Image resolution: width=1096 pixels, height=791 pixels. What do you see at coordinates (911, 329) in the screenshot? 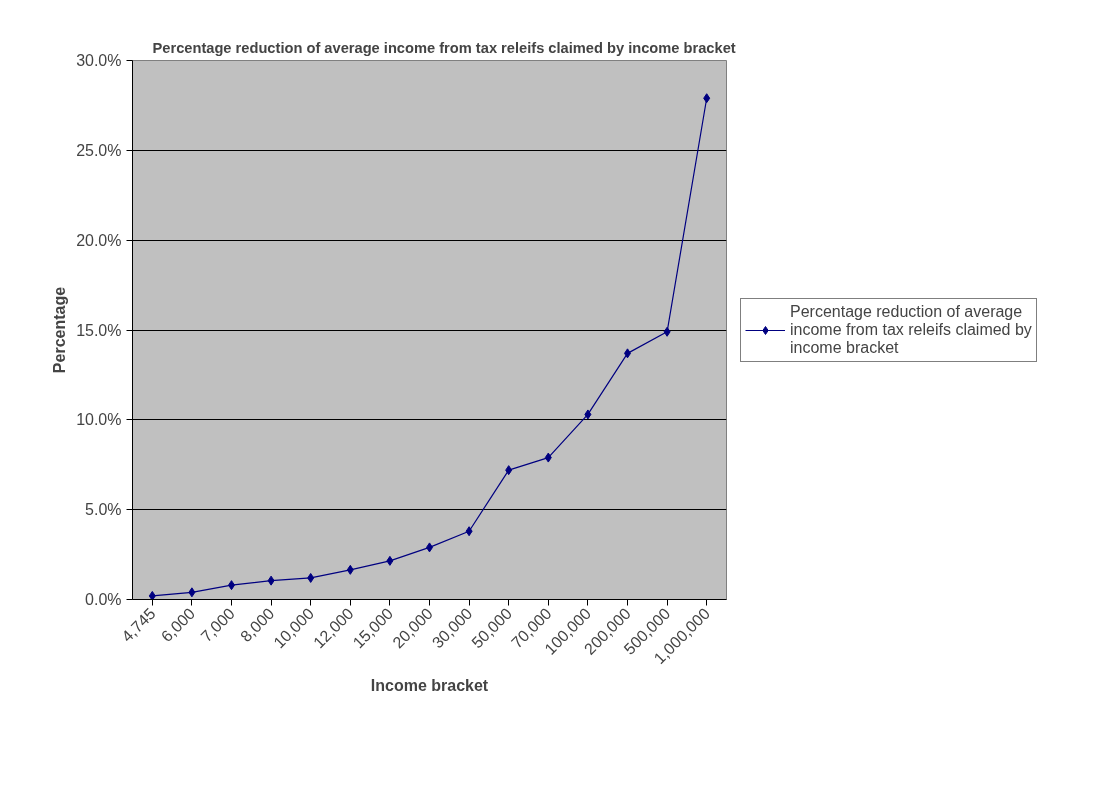
I see `legend-label: Percentage reduction of average income from tax releifs claimed by income bracket` at bounding box center [911, 329].